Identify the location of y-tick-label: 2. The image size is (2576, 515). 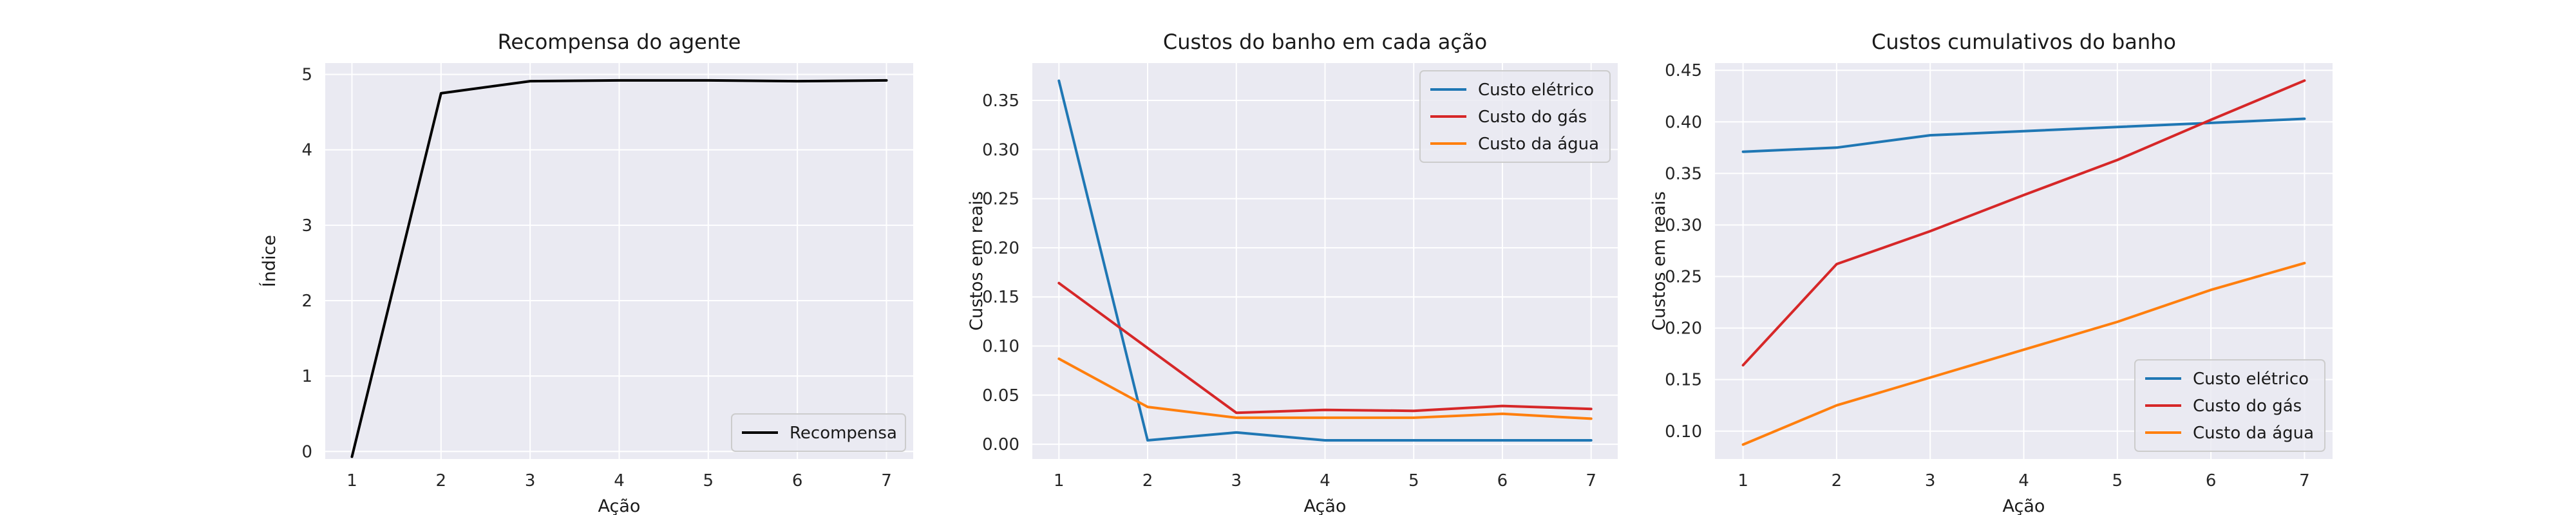
(306, 301).